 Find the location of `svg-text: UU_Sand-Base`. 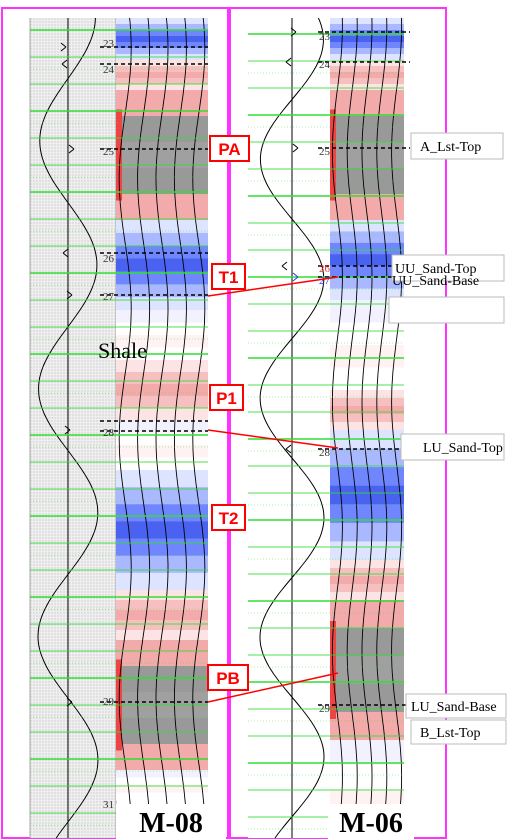

svg-text: UU_Sand-Base is located at coordinates (435, 281).